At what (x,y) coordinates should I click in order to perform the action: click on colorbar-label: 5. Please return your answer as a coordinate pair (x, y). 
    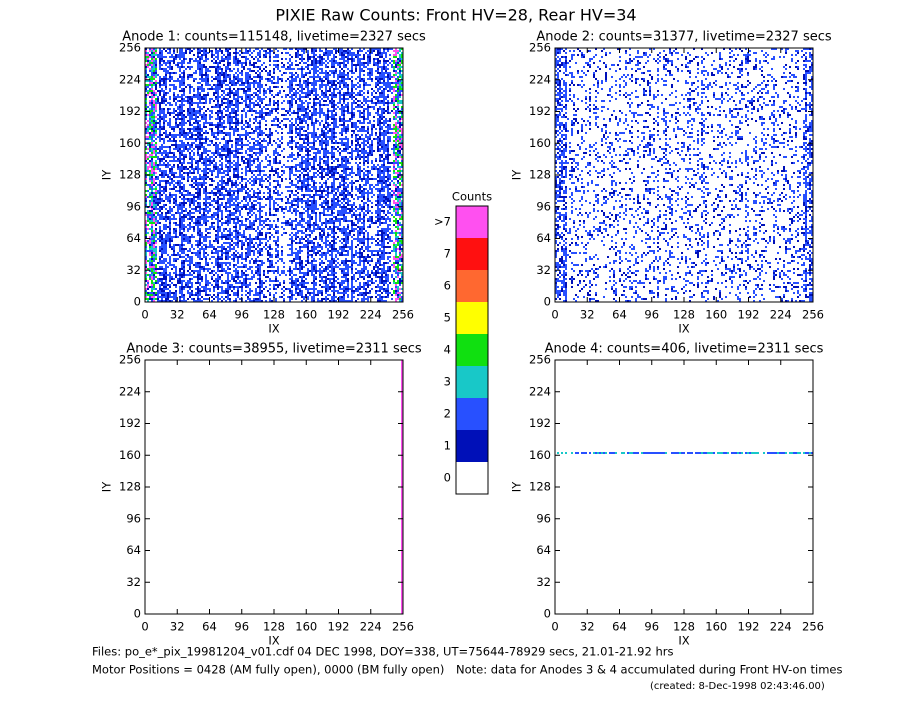
    Looking at the image, I should click on (447, 318).